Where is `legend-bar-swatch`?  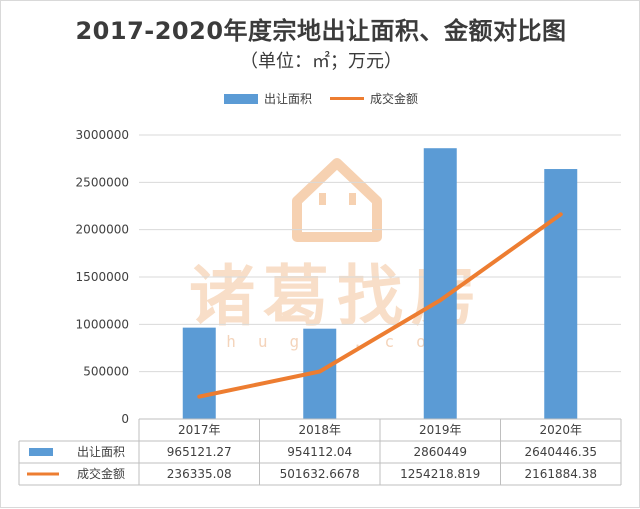 legend-bar-swatch is located at coordinates (240, 98).